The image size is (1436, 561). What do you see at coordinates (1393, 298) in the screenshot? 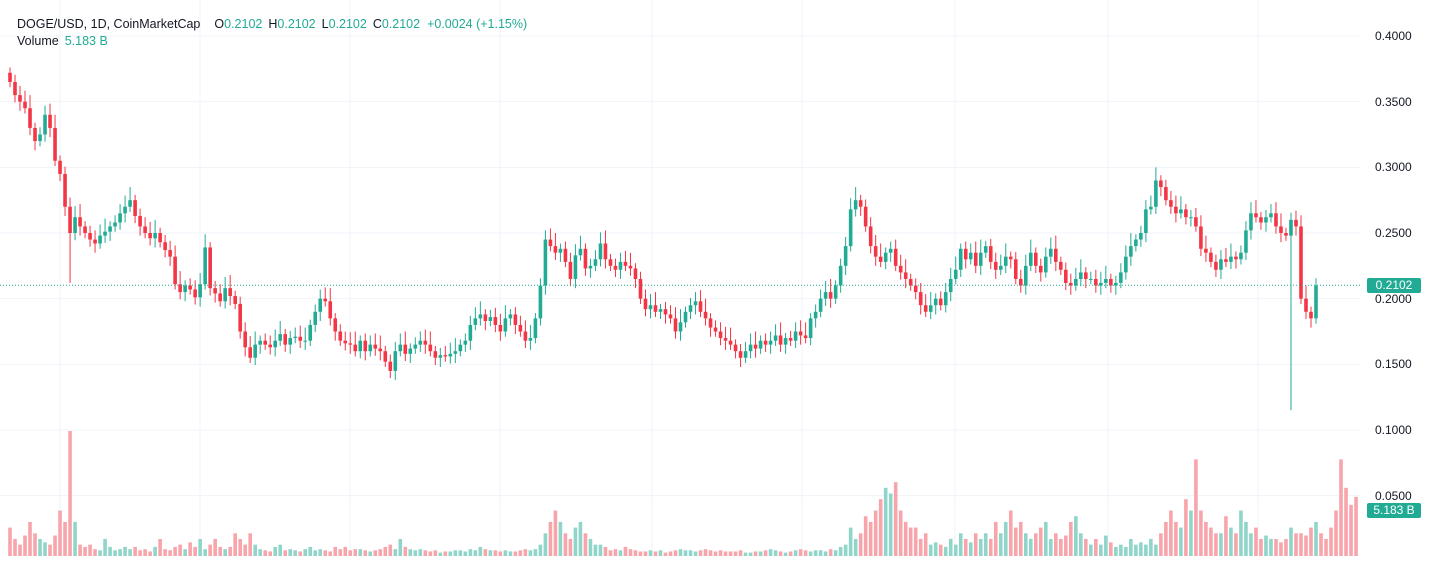
I see `y-tick-label: 0.2000` at bounding box center [1393, 298].